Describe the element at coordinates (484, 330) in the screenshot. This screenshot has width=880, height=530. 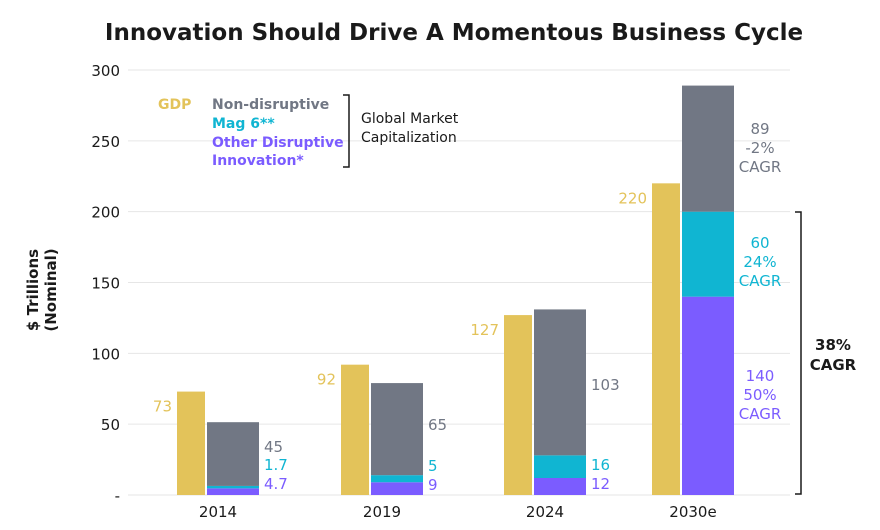
I see `label-gdp-2024: 127` at that location.